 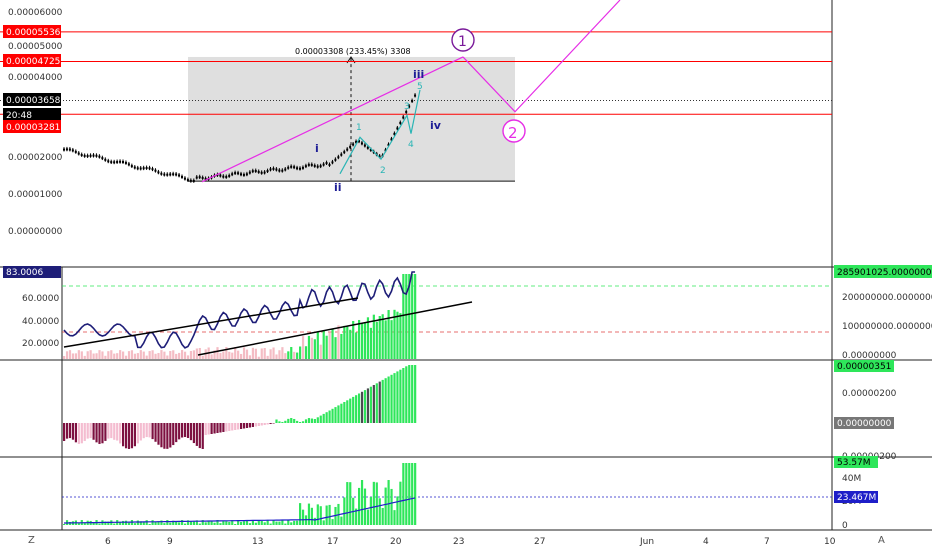 I want to click on price-tag-1-bg, so click(x=32, y=60).